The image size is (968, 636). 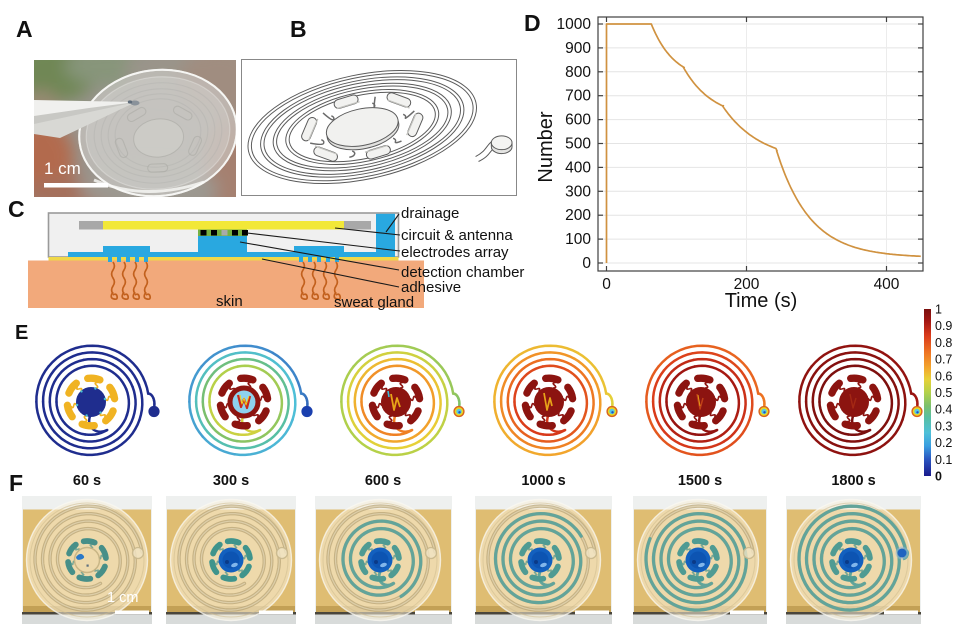 What do you see at coordinates (943, 410) in the screenshot?
I see `svg-text: 0.4` at bounding box center [943, 410].